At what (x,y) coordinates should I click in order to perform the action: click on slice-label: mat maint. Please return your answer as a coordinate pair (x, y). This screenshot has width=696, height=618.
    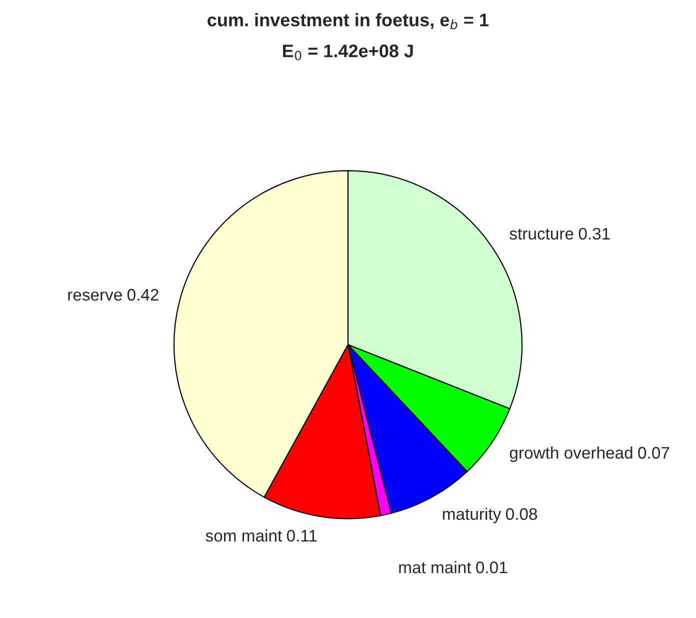
    Looking at the image, I should click on (435, 567).